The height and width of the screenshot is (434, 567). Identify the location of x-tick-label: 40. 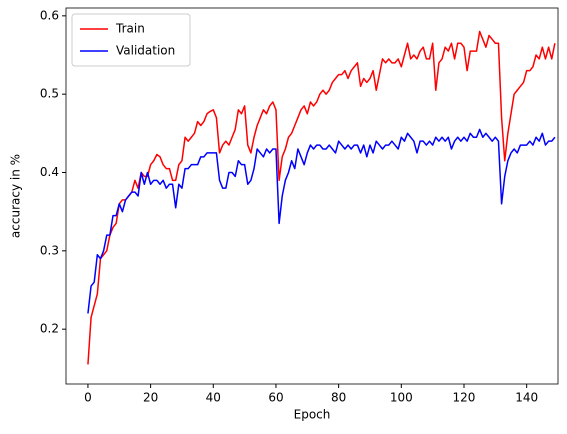
(213, 398).